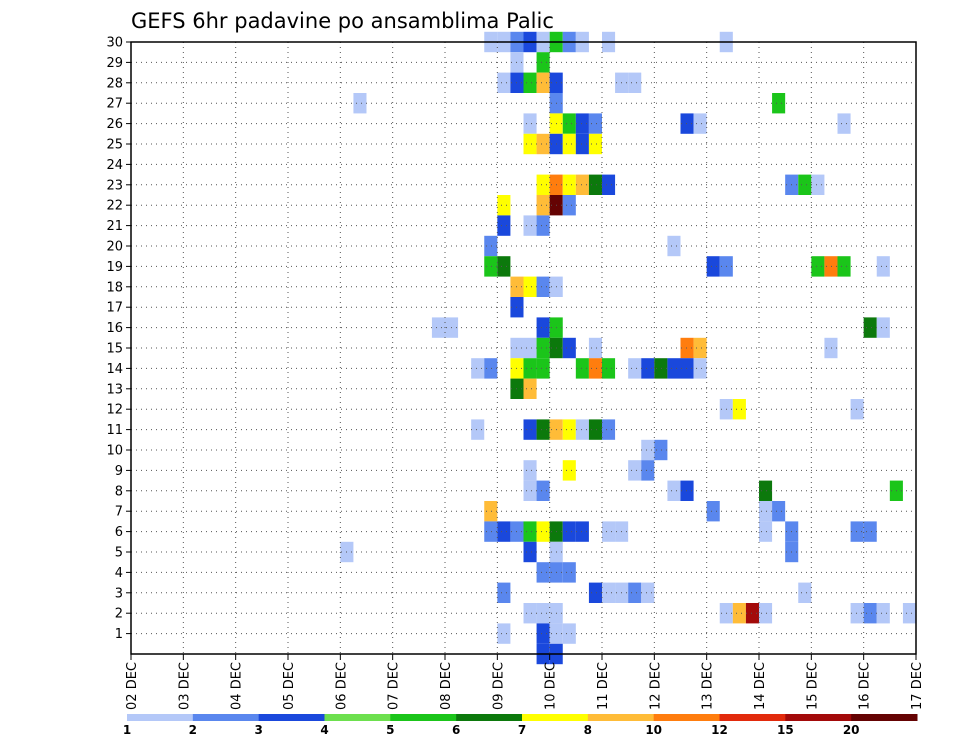  I want to click on x-tick-label: 11 DEC, so click(603, 686).